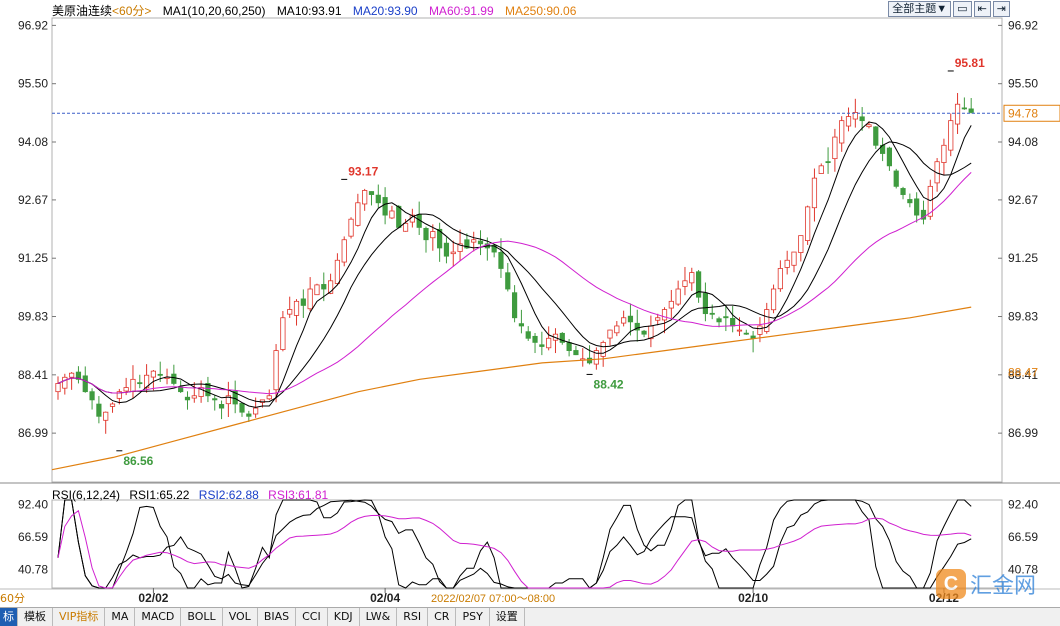 The width and height of the screenshot is (1060, 626). What do you see at coordinates (33, 433) in the screenshot?
I see `y-tick-label-left: 86.99` at bounding box center [33, 433].